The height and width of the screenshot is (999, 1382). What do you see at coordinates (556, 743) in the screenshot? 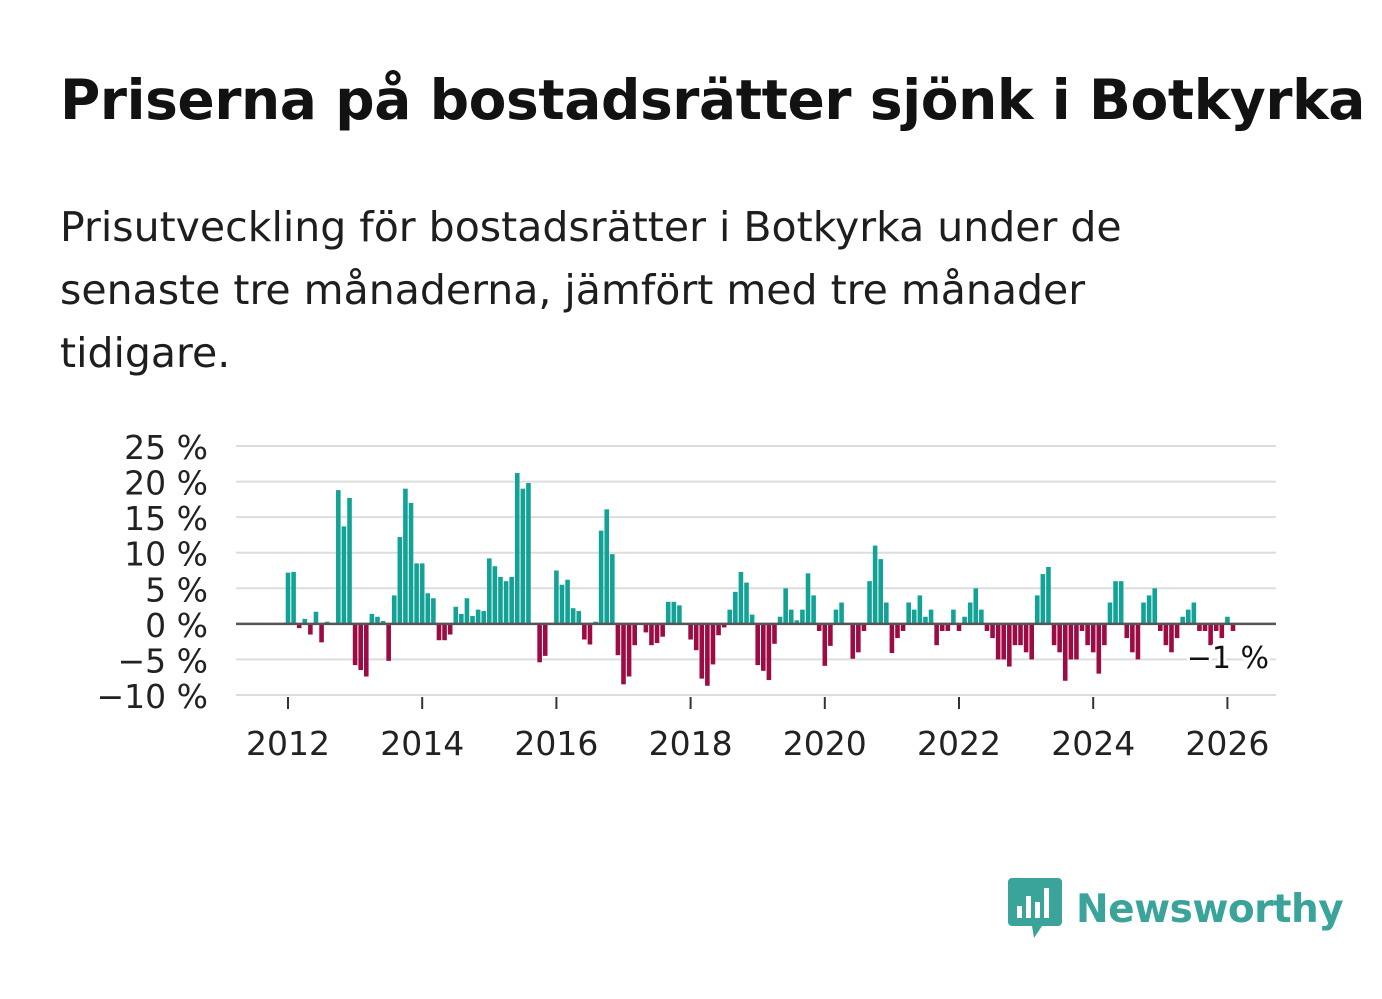
I see `x-tick-label: 2016` at bounding box center [556, 743].